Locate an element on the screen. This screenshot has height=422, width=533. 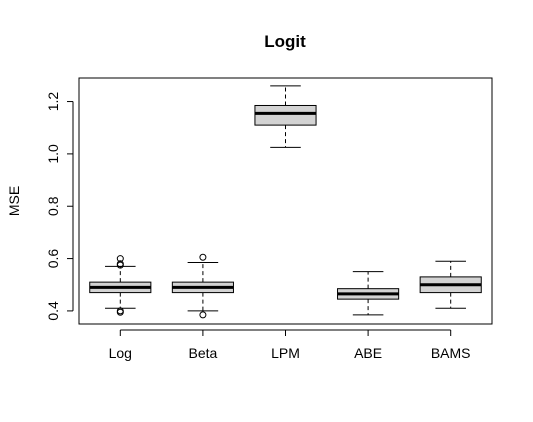
iqr-box is located at coordinates (285, 115).